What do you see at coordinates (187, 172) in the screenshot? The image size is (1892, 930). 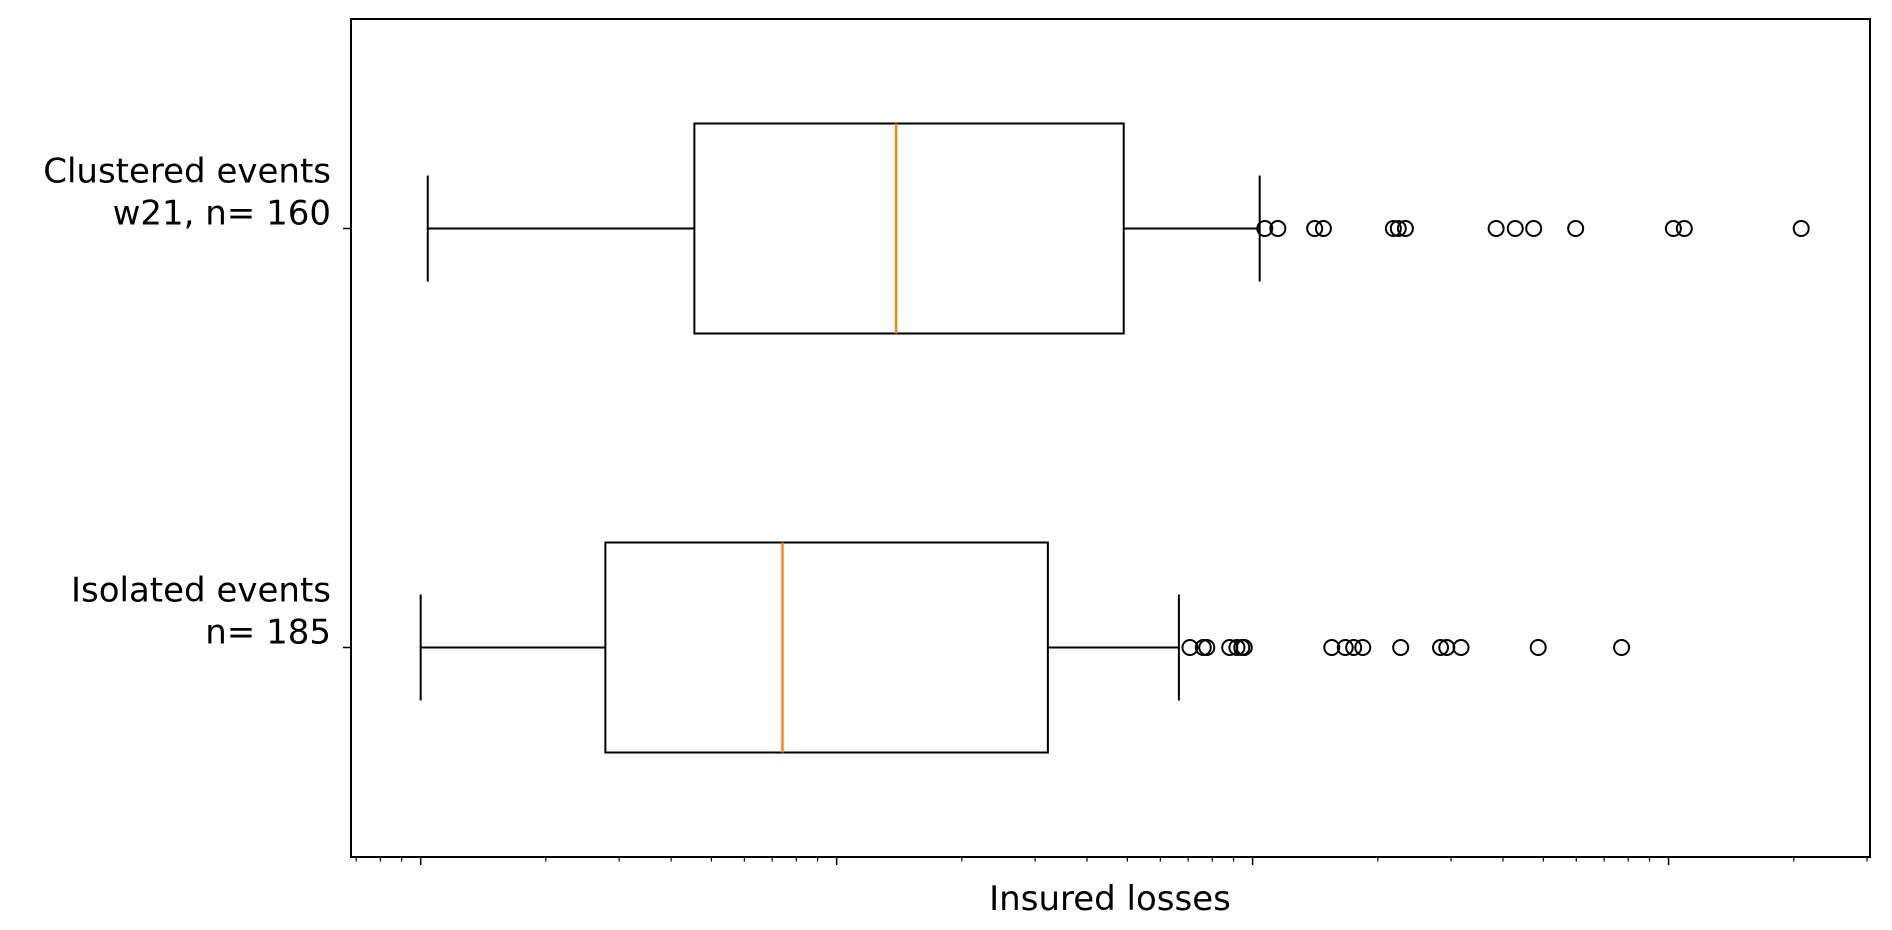 I see `y-tick-label: Clustered events` at bounding box center [187, 172].